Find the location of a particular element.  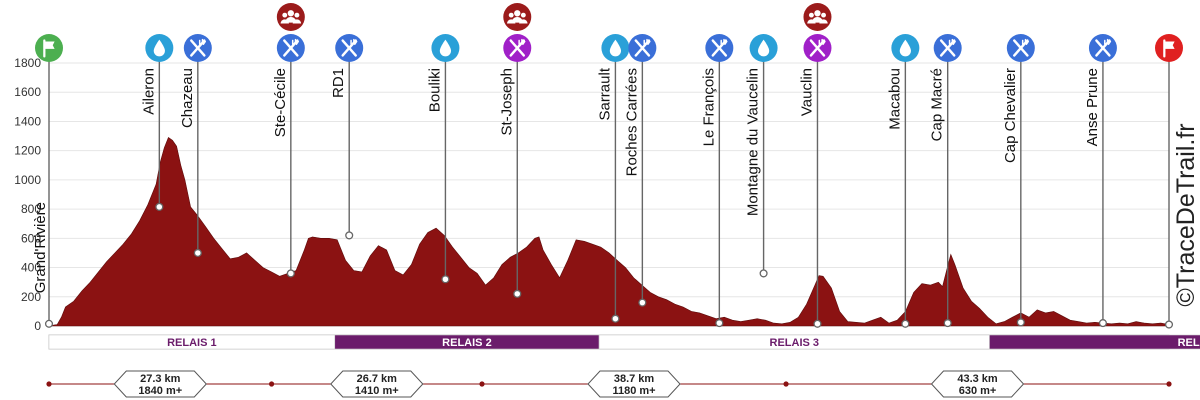

checkpoint: Aileron is located at coordinates (157, 122).